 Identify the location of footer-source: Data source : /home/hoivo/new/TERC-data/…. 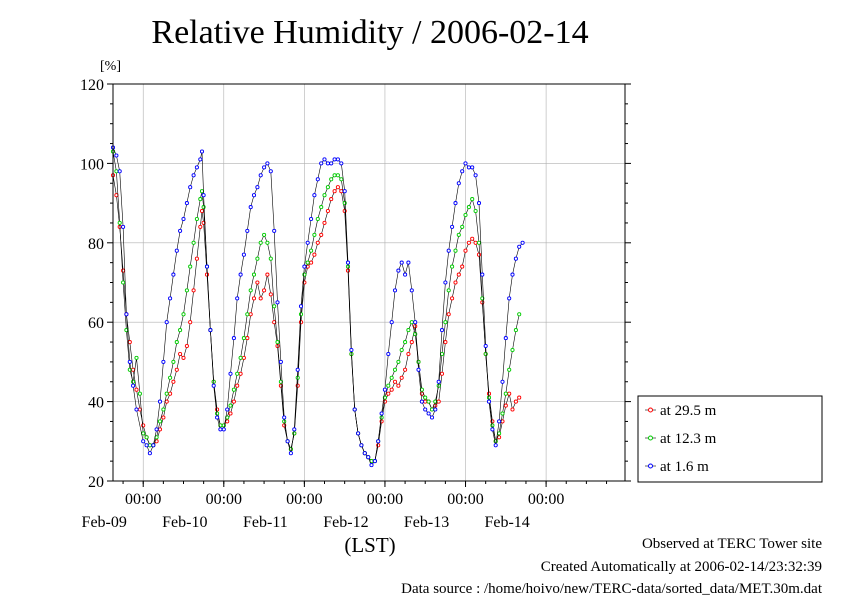
(611, 589).